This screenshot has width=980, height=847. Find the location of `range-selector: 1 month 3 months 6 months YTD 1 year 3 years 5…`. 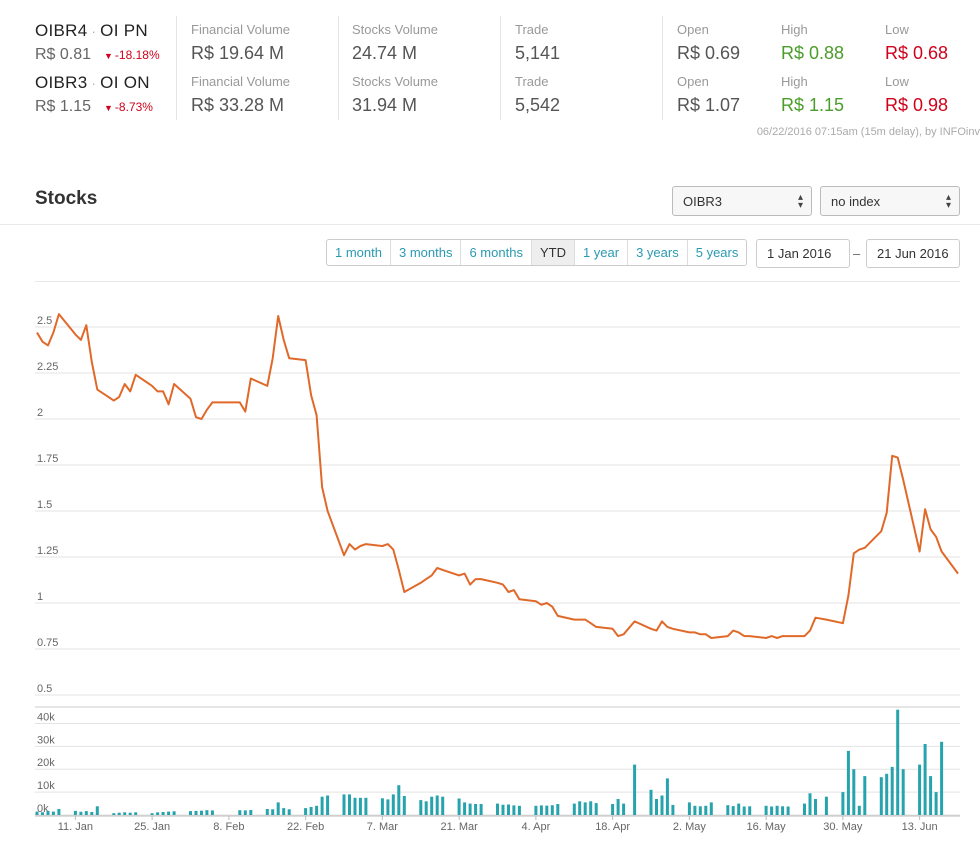

range-selector: 1 month 3 months 6 months YTD 1 year 3 years 5… is located at coordinates (537, 252).